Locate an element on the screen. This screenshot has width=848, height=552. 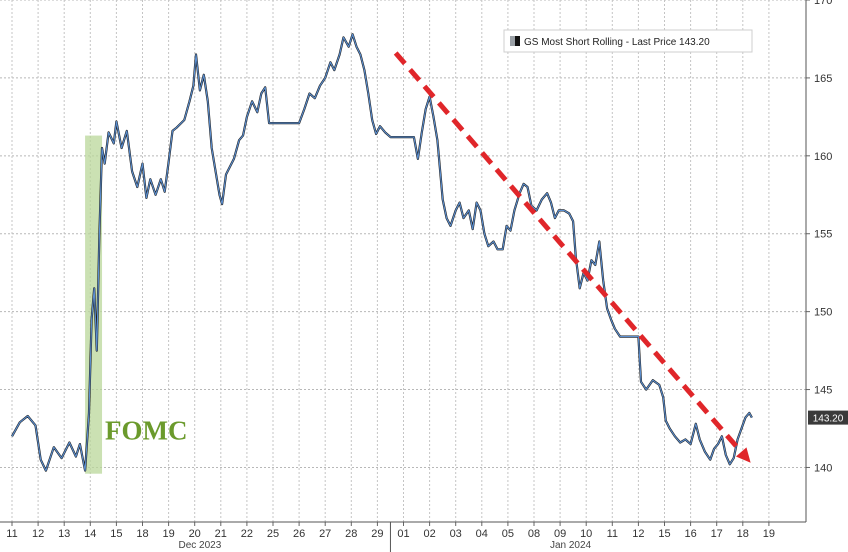
y-tick-label: 170 is located at coordinates (823, 3).